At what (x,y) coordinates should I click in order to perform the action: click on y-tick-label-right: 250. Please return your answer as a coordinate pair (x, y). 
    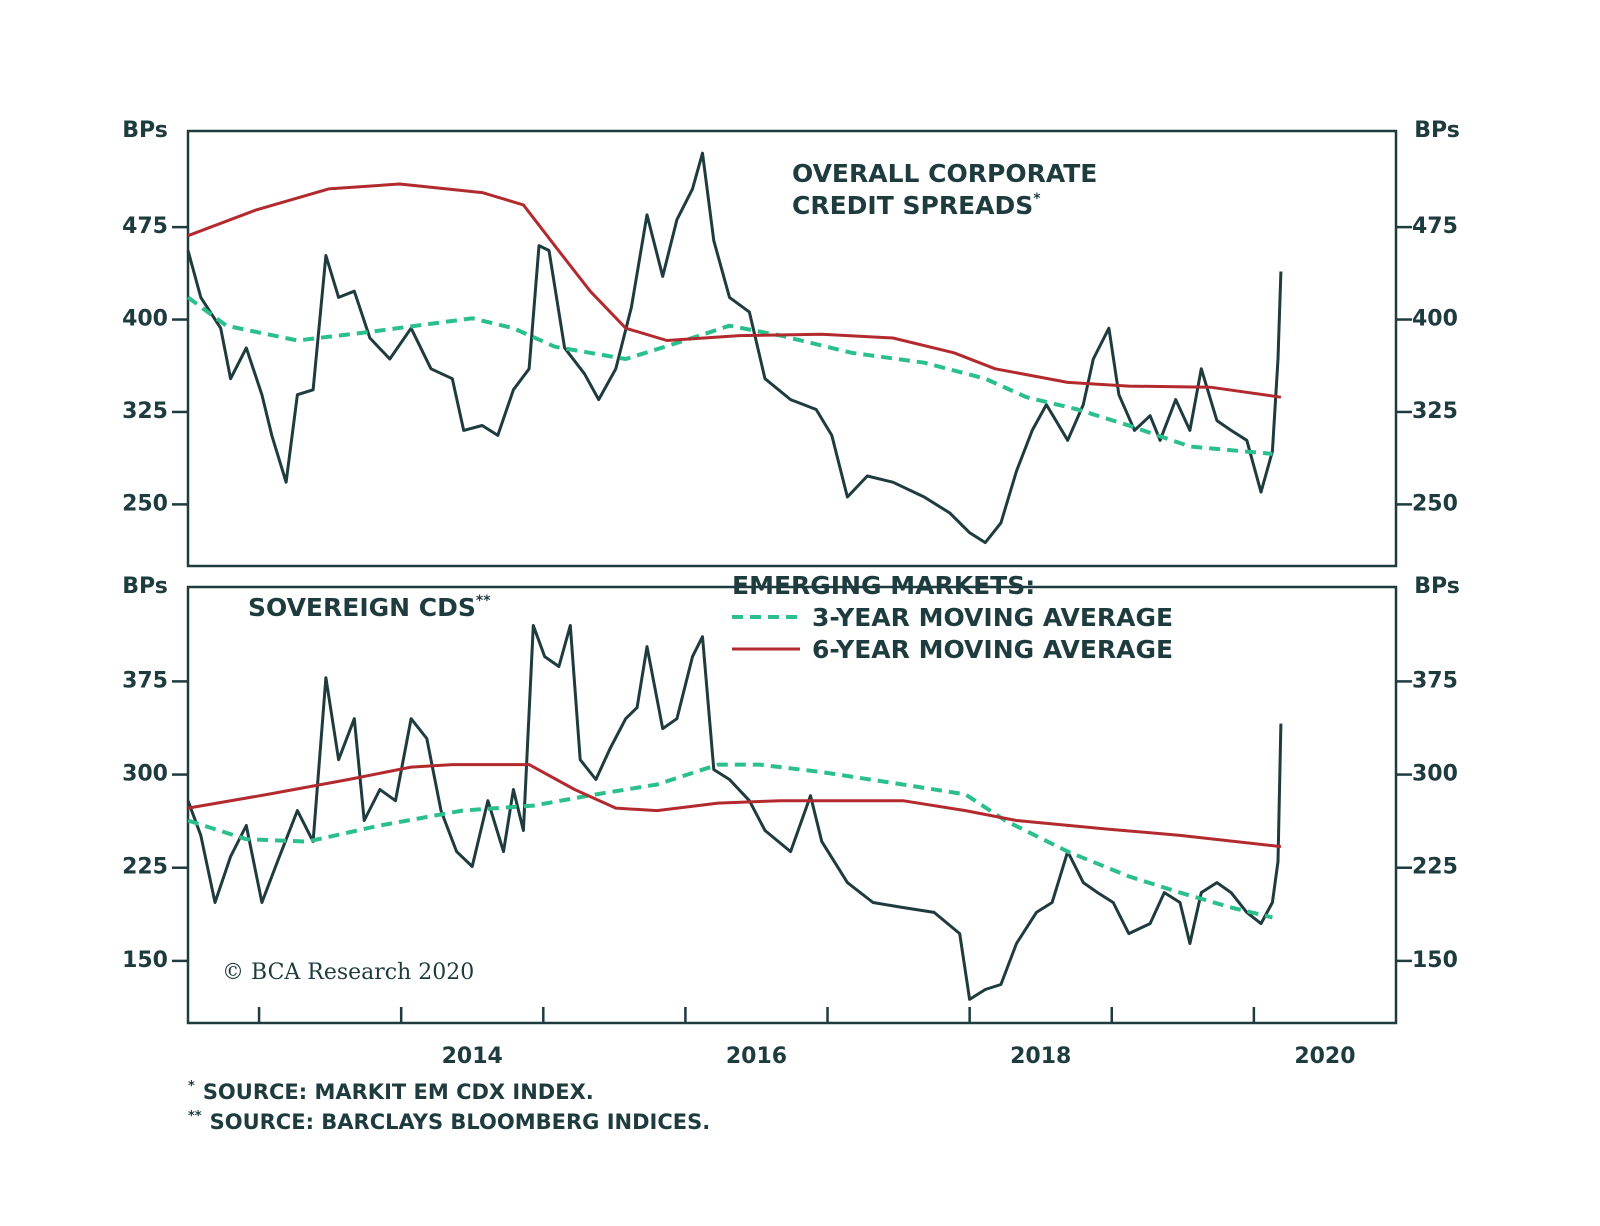
    Looking at the image, I should click on (1435, 503).